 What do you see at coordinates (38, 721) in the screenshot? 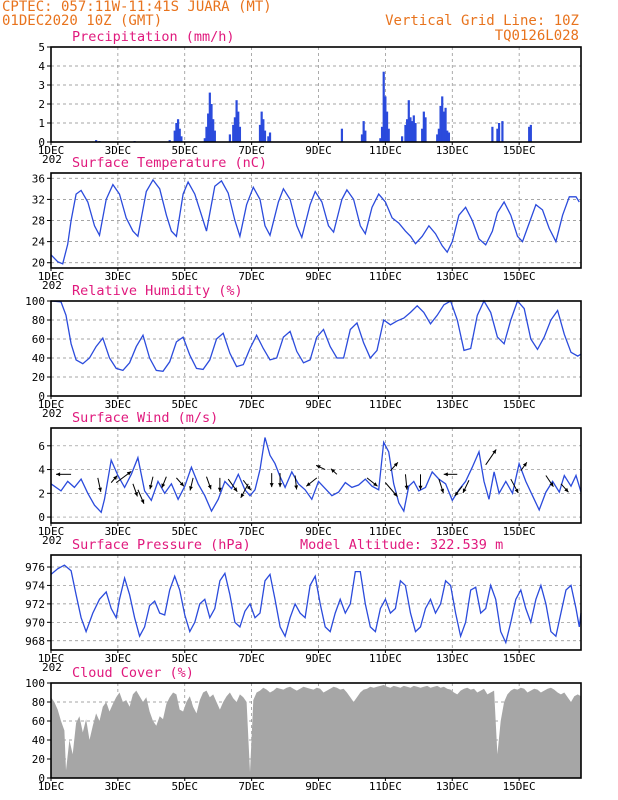
I see `y-tick-label: 60` at bounding box center [38, 721].